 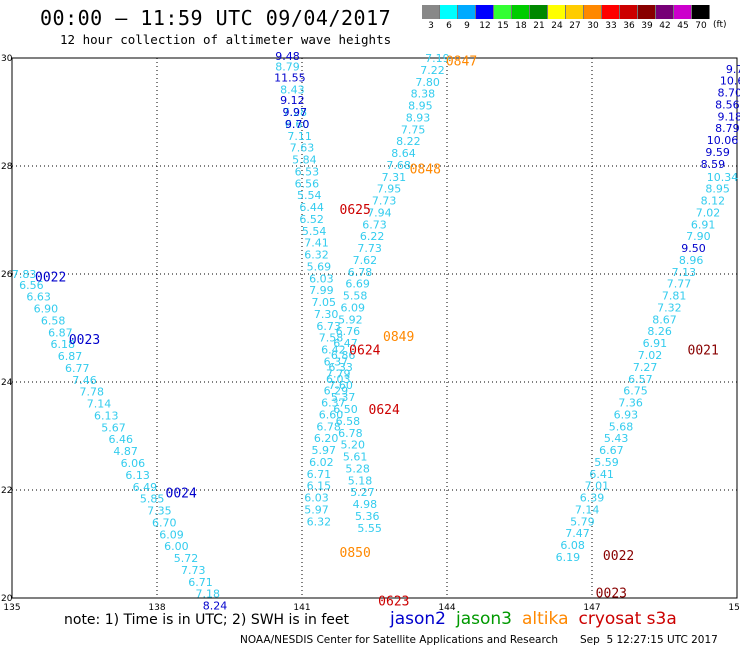 I want to click on wave-height-value: 6.58, so click(x=348, y=421).